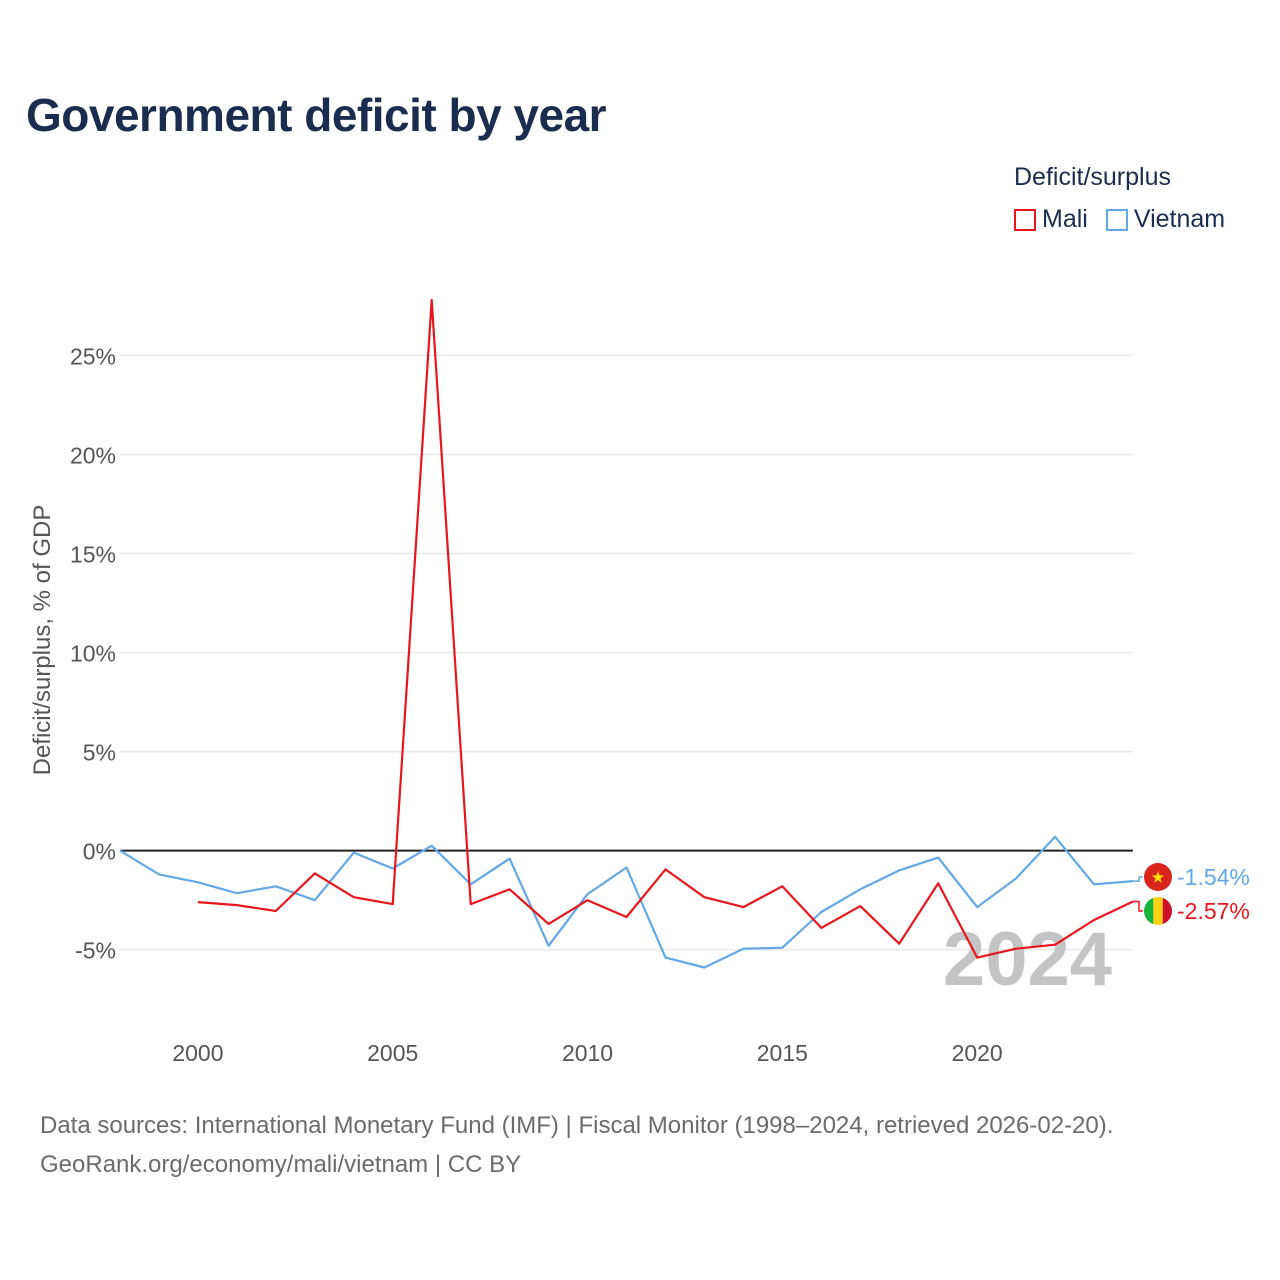  I want to click on legend-label-mali: Mali, so click(1065, 219).